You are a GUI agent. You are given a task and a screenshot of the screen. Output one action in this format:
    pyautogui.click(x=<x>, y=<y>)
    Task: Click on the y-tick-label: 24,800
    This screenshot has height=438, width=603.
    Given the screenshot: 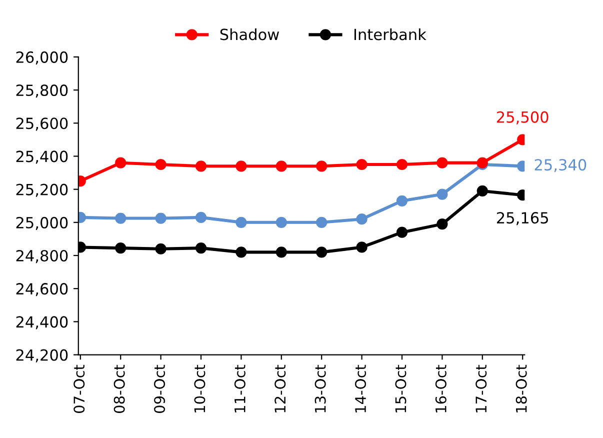 What is the action you would take?
    pyautogui.click(x=42, y=257)
    